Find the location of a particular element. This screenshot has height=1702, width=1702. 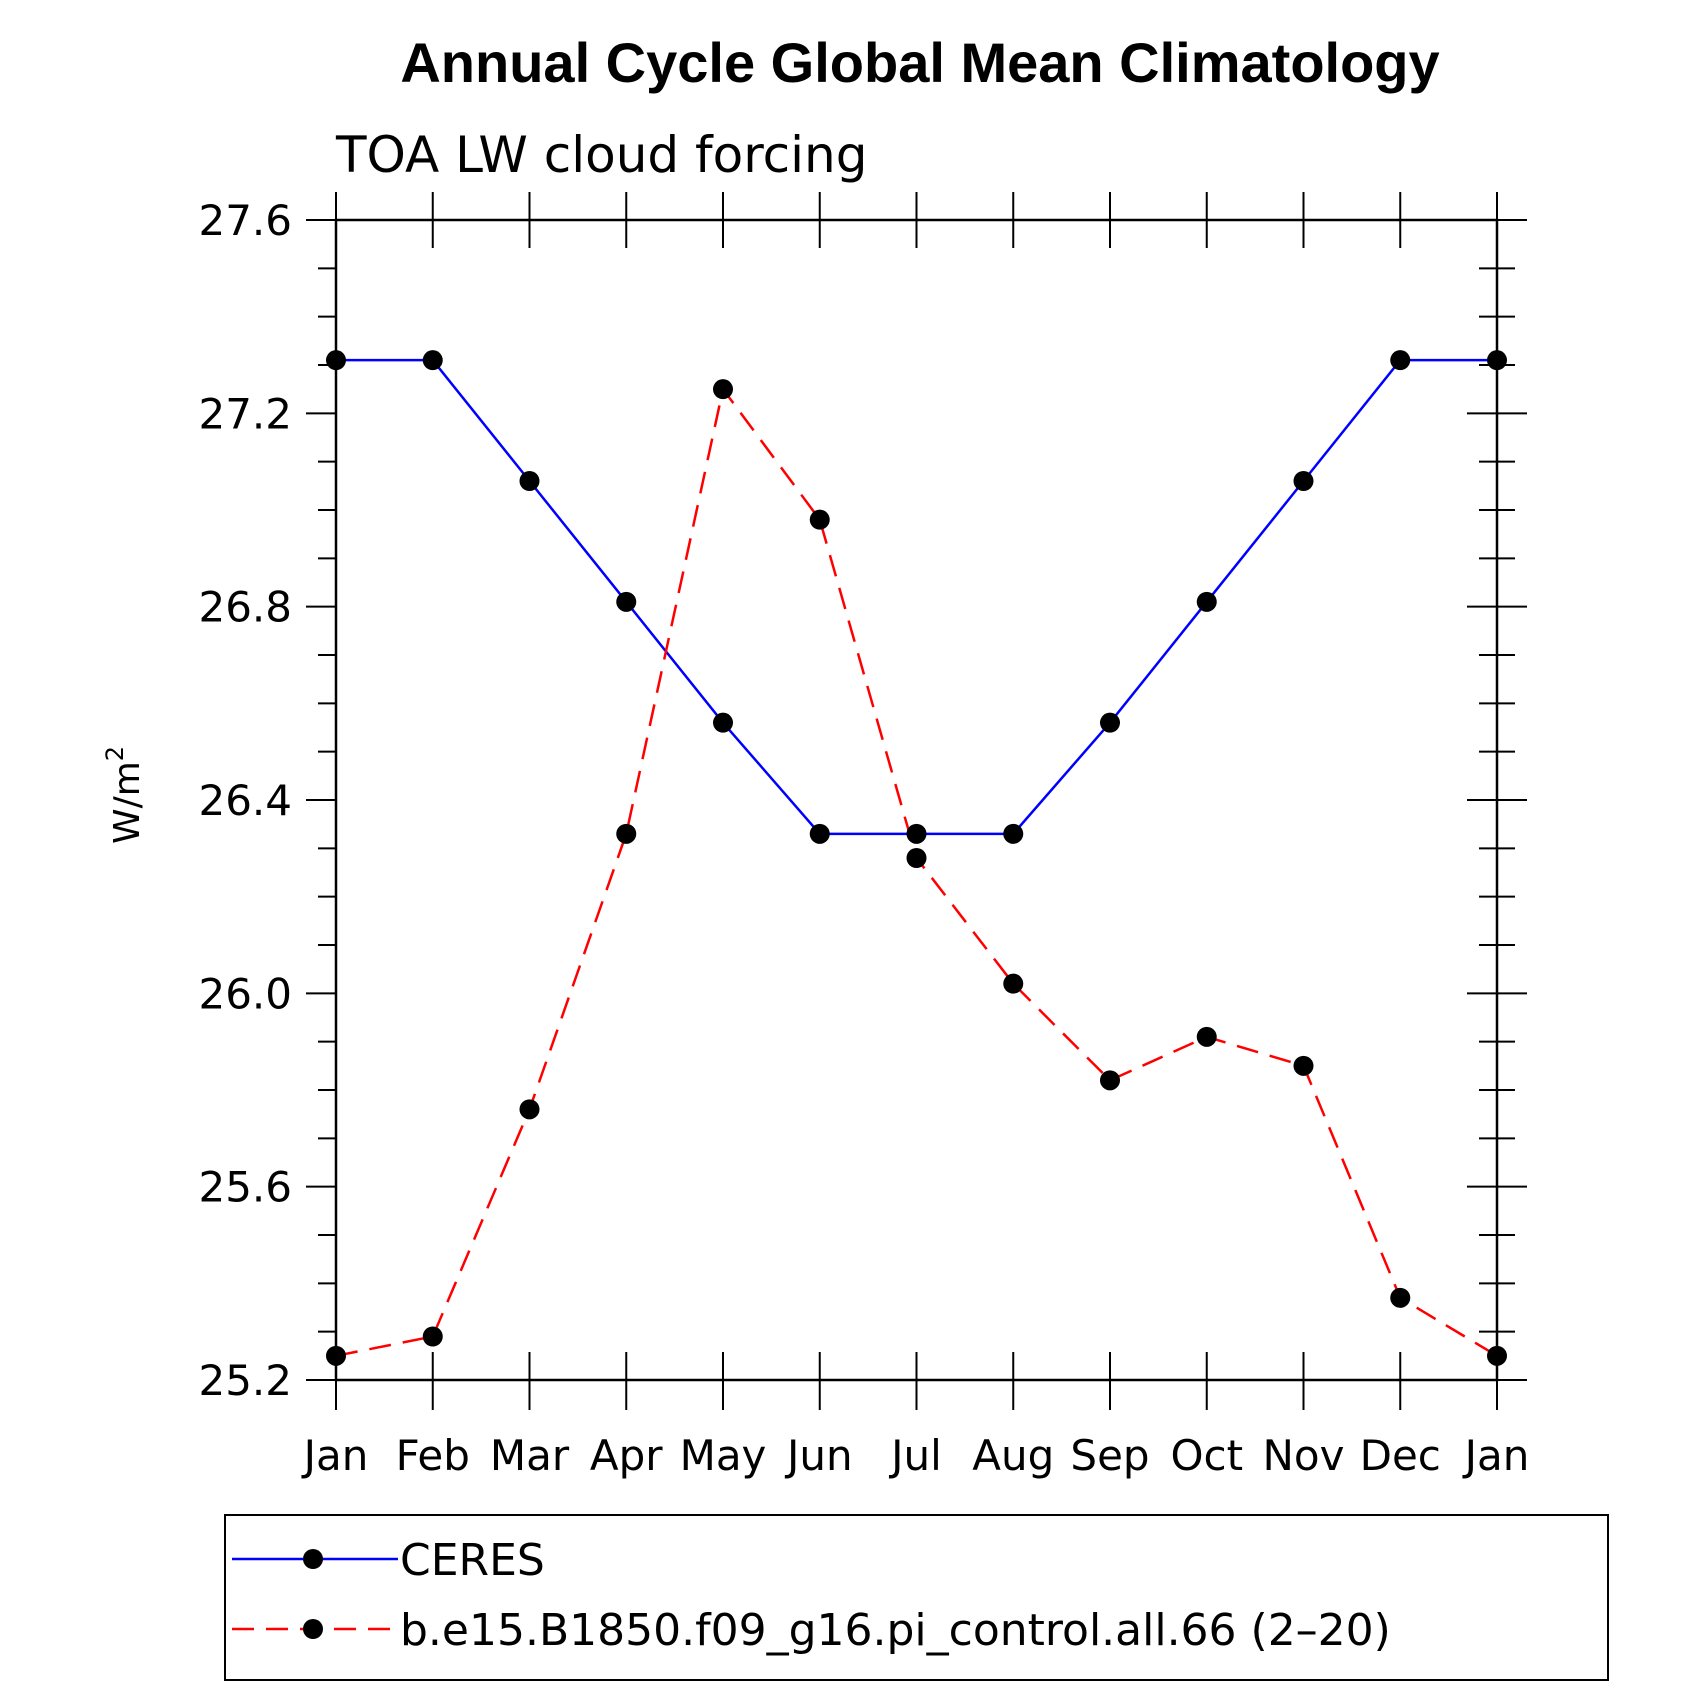

x-tick-label: Oct is located at coordinates (1206, 1455).